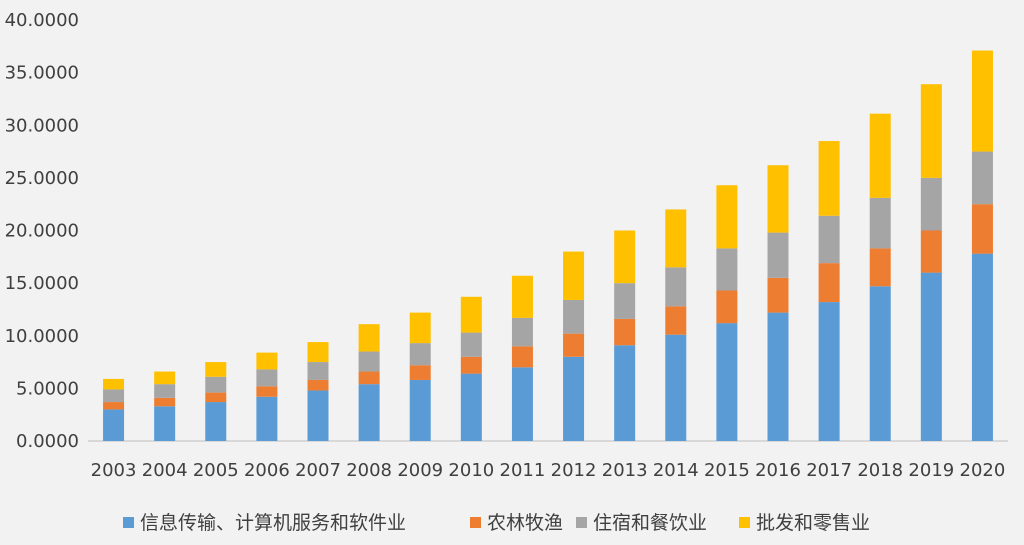 The width and height of the screenshot is (1024, 545). What do you see at coordinates (625, 470) in the screenshot?
I see `x-tick-label: 2013` at bounding box center [625, 470].